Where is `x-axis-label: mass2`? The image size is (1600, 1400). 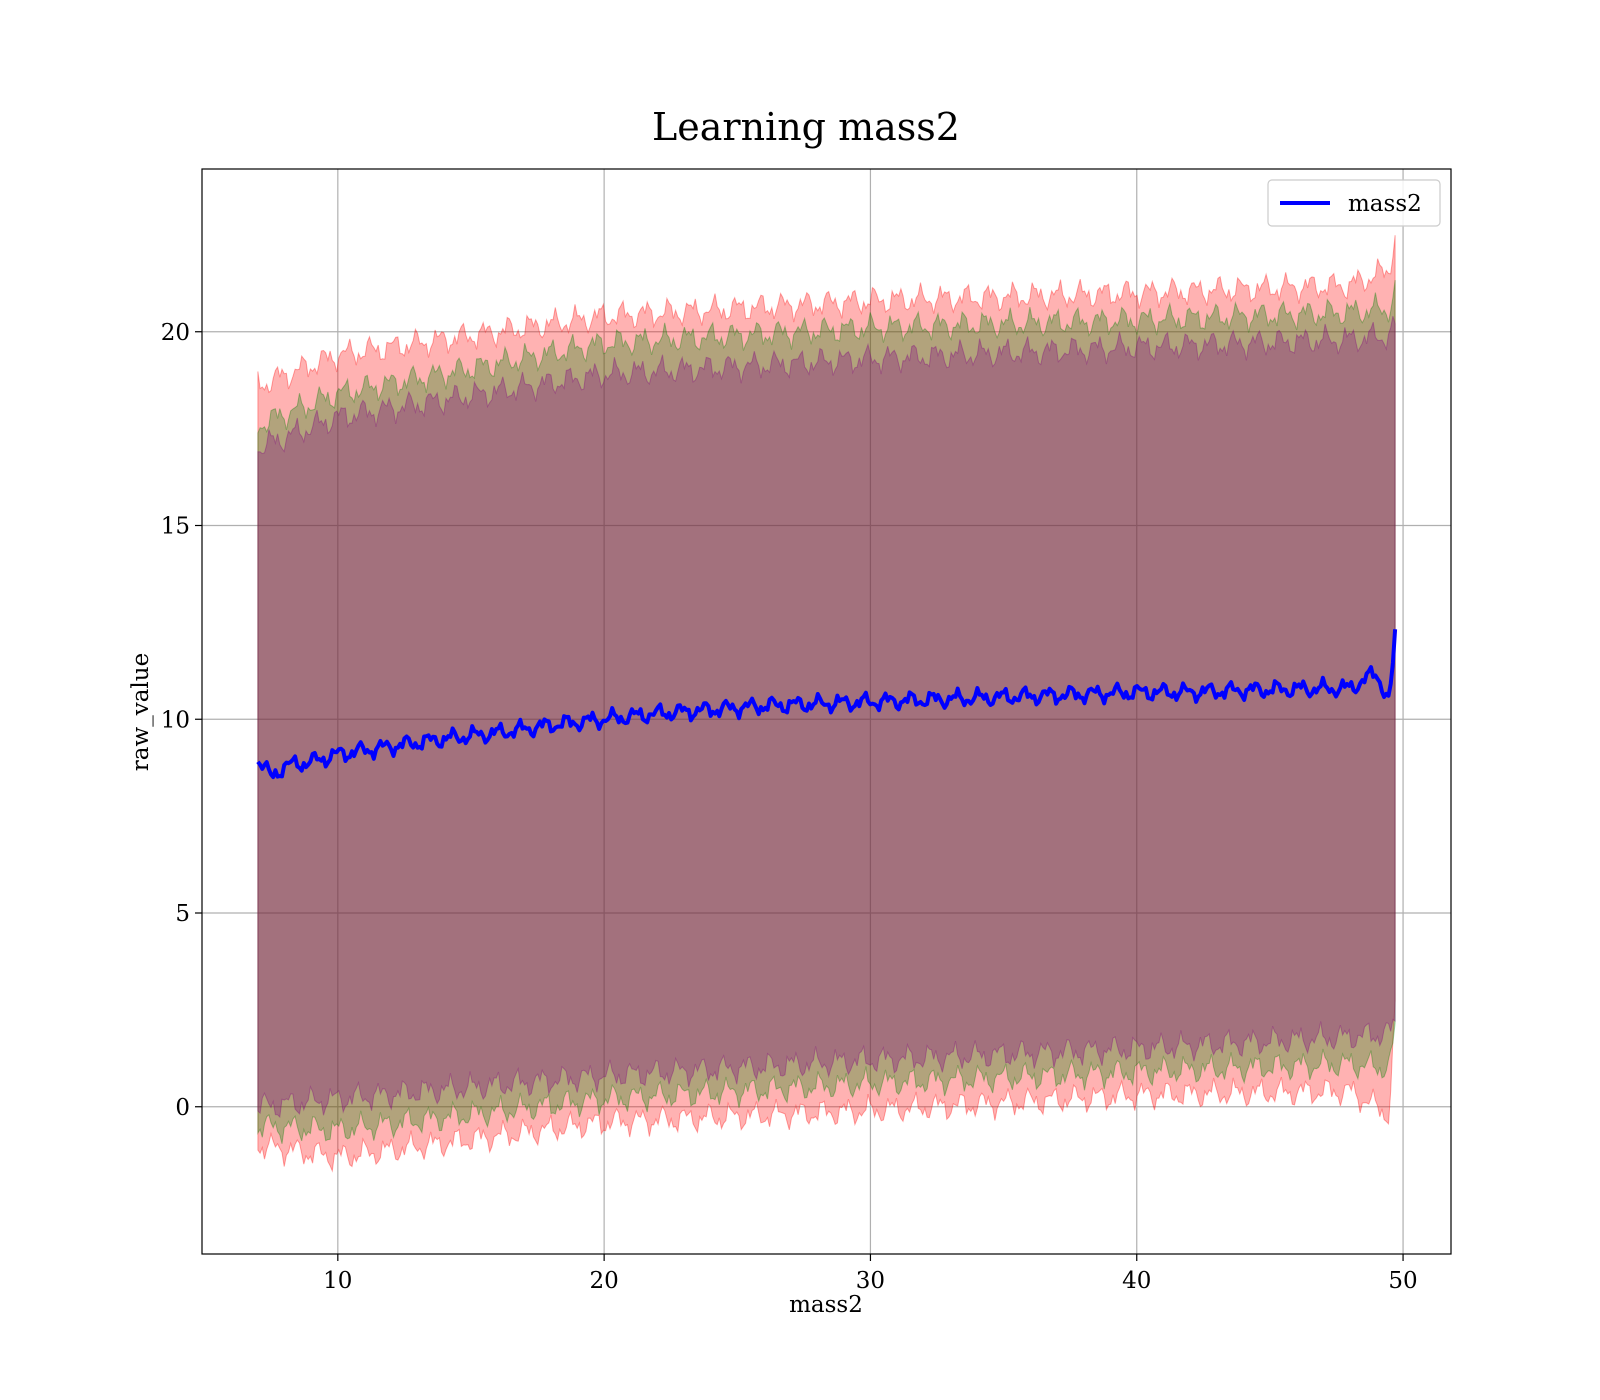 x-axis-label: mass2 is located at coordinates (826, 1305).